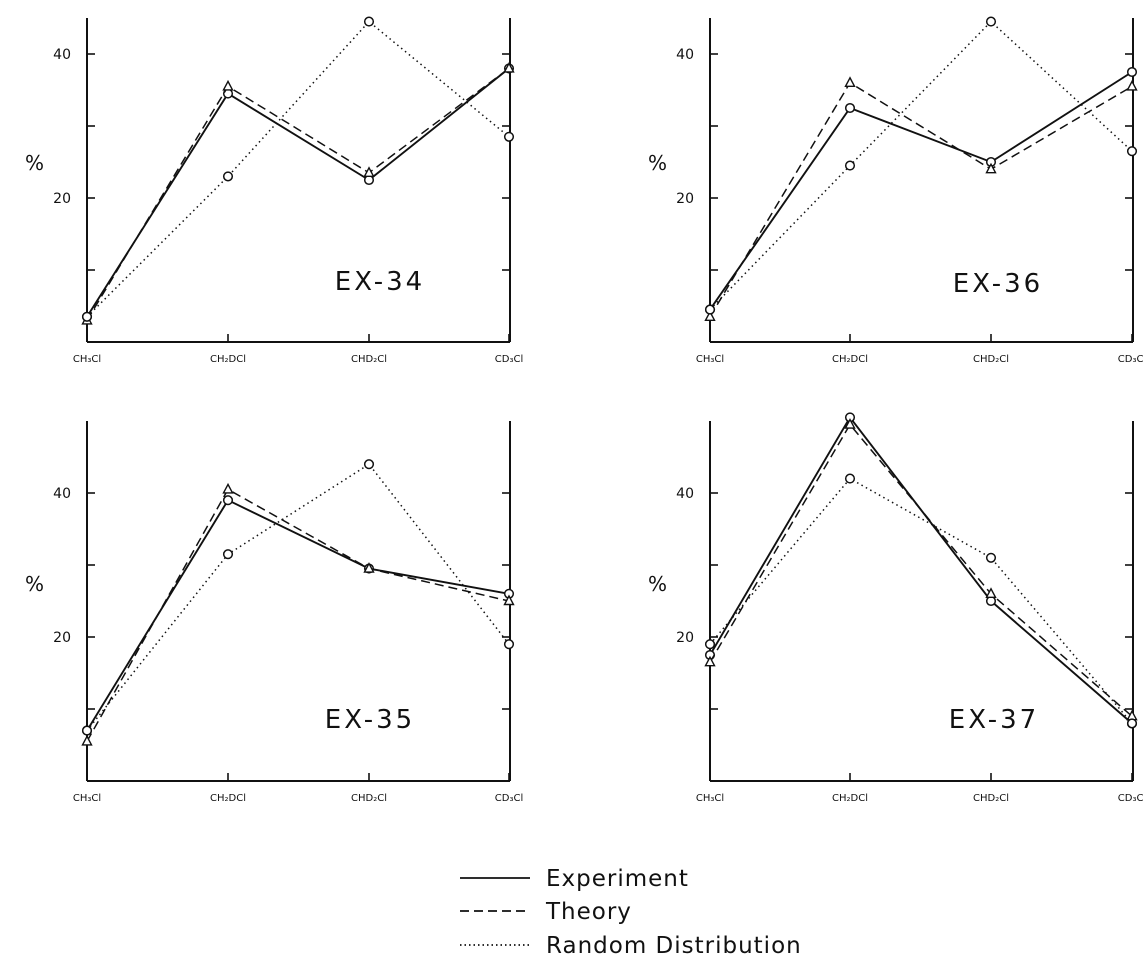  What do you see at coordinates (588, 912) in the screenshot?
I see `legend-label: Theory` at bounding box center [588, 912].